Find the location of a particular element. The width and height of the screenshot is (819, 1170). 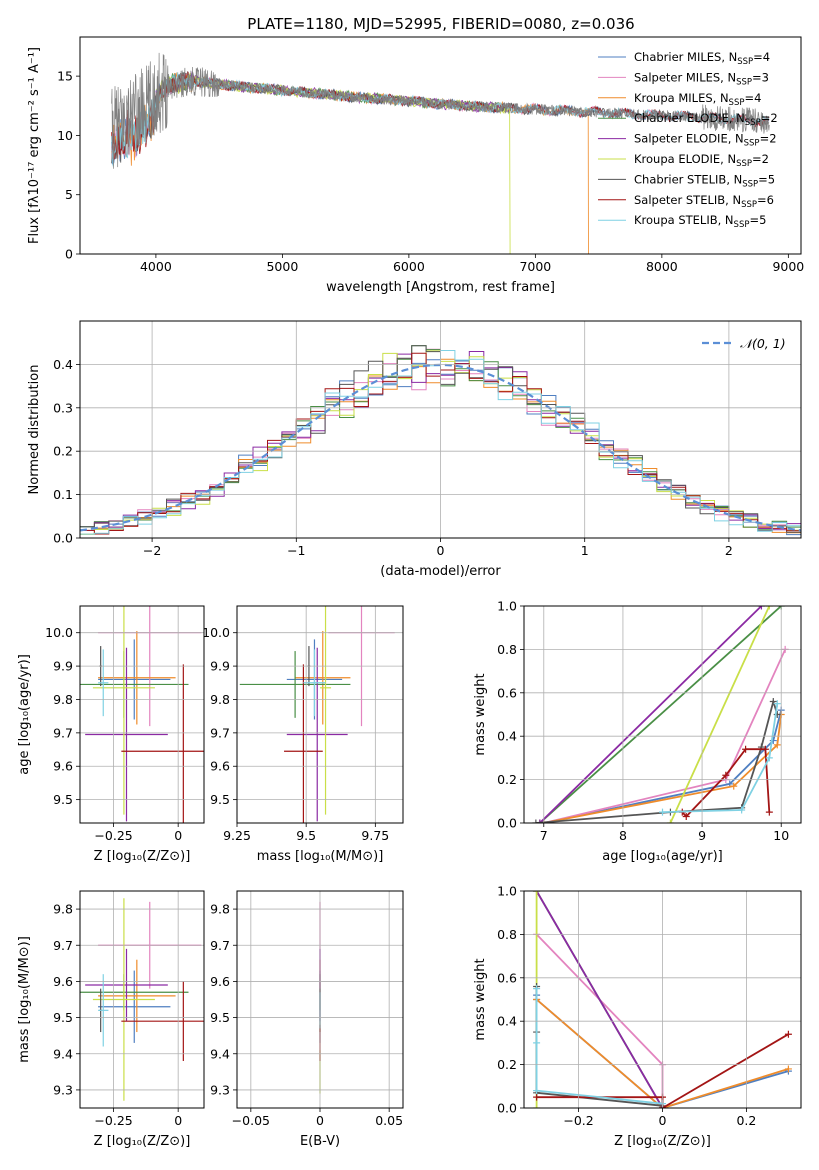

weight_vs_age-frame is located at coordinates (662, 714).